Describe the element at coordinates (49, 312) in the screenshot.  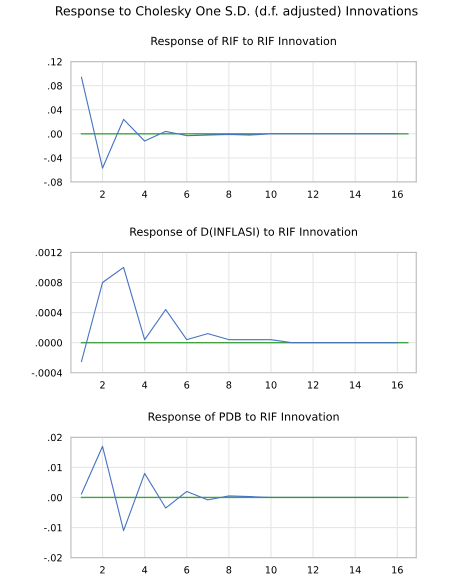
I see `y-tick-label: .0004` at that location.